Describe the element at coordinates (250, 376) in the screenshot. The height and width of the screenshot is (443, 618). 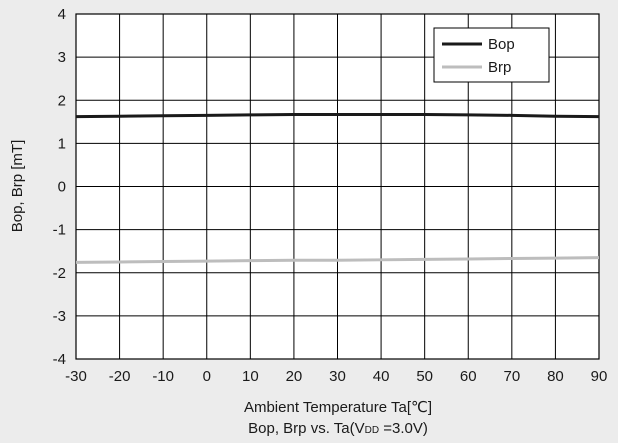
I see `x-tick-label: 10` at that location.